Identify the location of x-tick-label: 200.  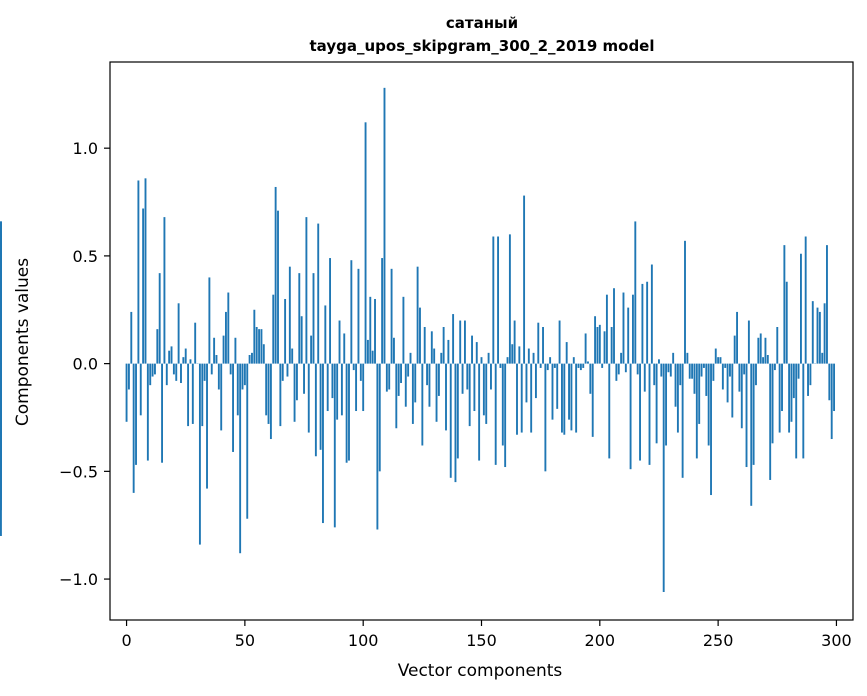
(600, 640).